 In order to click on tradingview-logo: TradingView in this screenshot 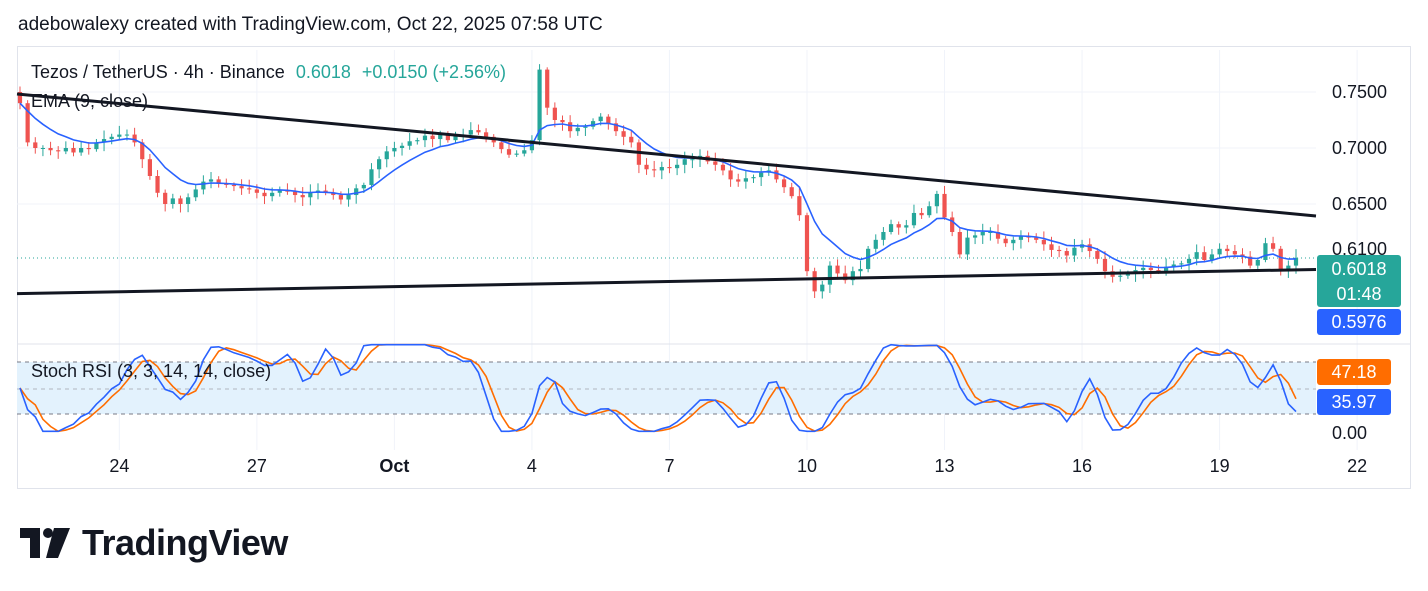, I will do `click(154, 543)`.